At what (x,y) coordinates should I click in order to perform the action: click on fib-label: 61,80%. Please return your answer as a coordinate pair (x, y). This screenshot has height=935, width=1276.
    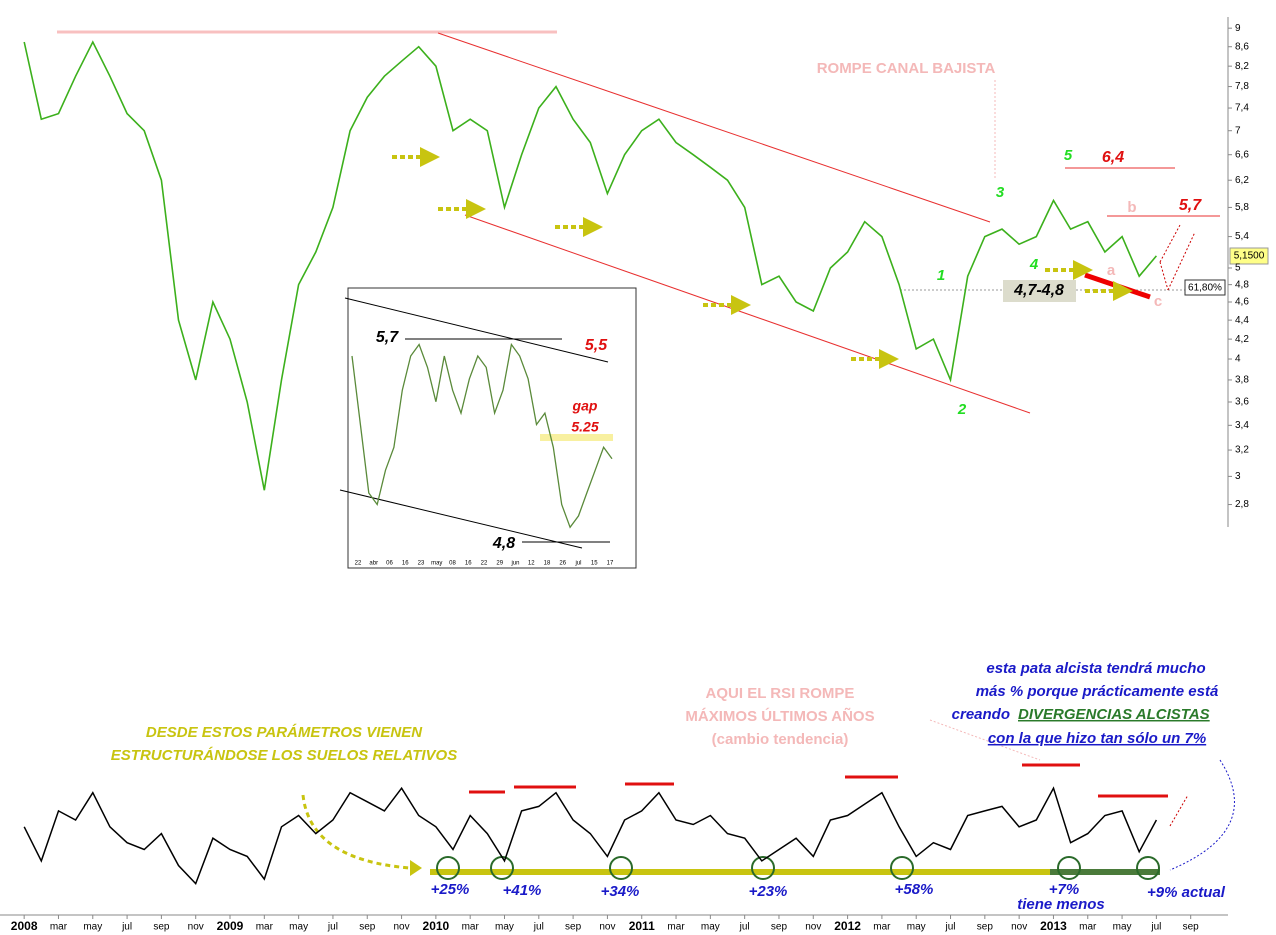
    Looking at the image, I should click on (1205, 288).